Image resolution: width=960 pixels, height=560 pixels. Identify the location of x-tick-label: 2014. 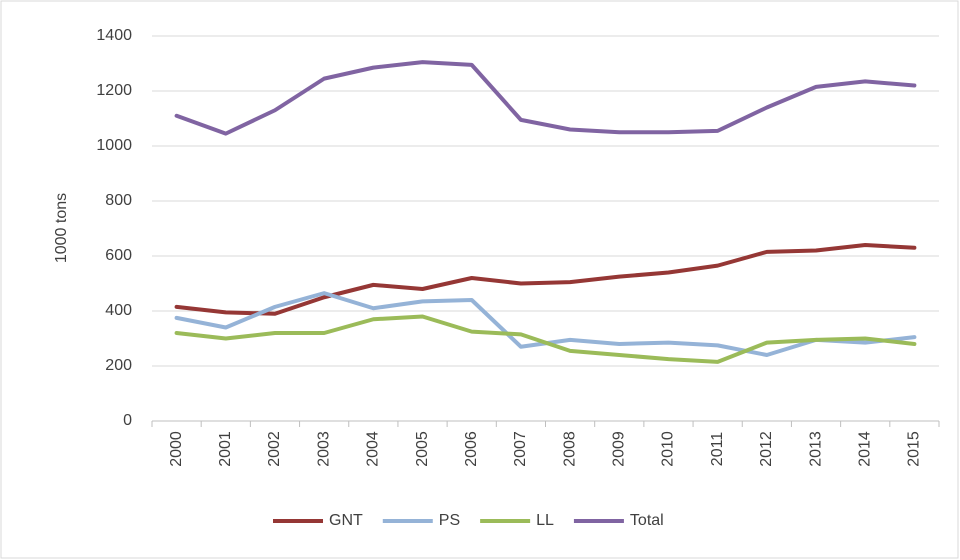
(864, 449).